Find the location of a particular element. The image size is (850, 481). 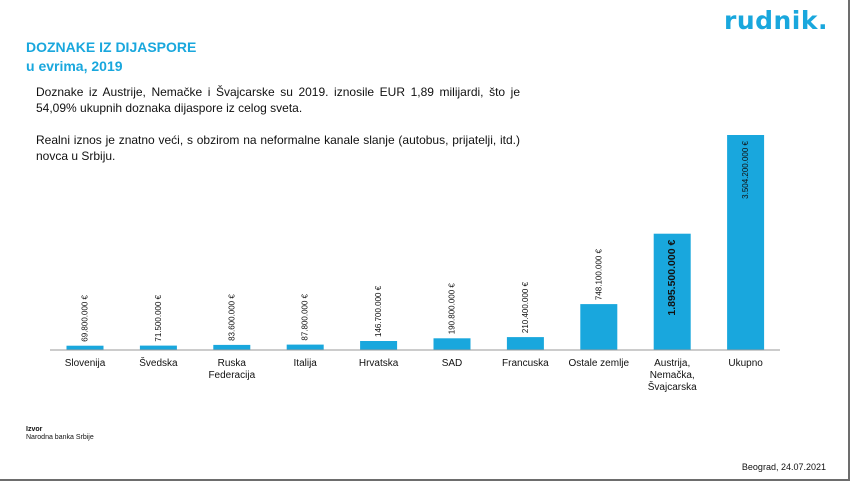

category-label-7-0: Ostale zemlje is located at coordinates (599, 363).